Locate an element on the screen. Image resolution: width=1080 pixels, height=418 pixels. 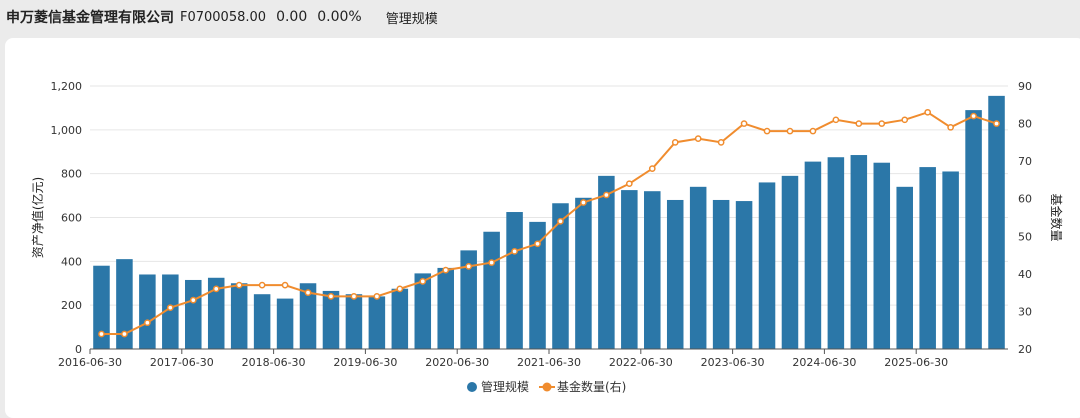
legend-bar-marker is located at coordinates (472, 387).